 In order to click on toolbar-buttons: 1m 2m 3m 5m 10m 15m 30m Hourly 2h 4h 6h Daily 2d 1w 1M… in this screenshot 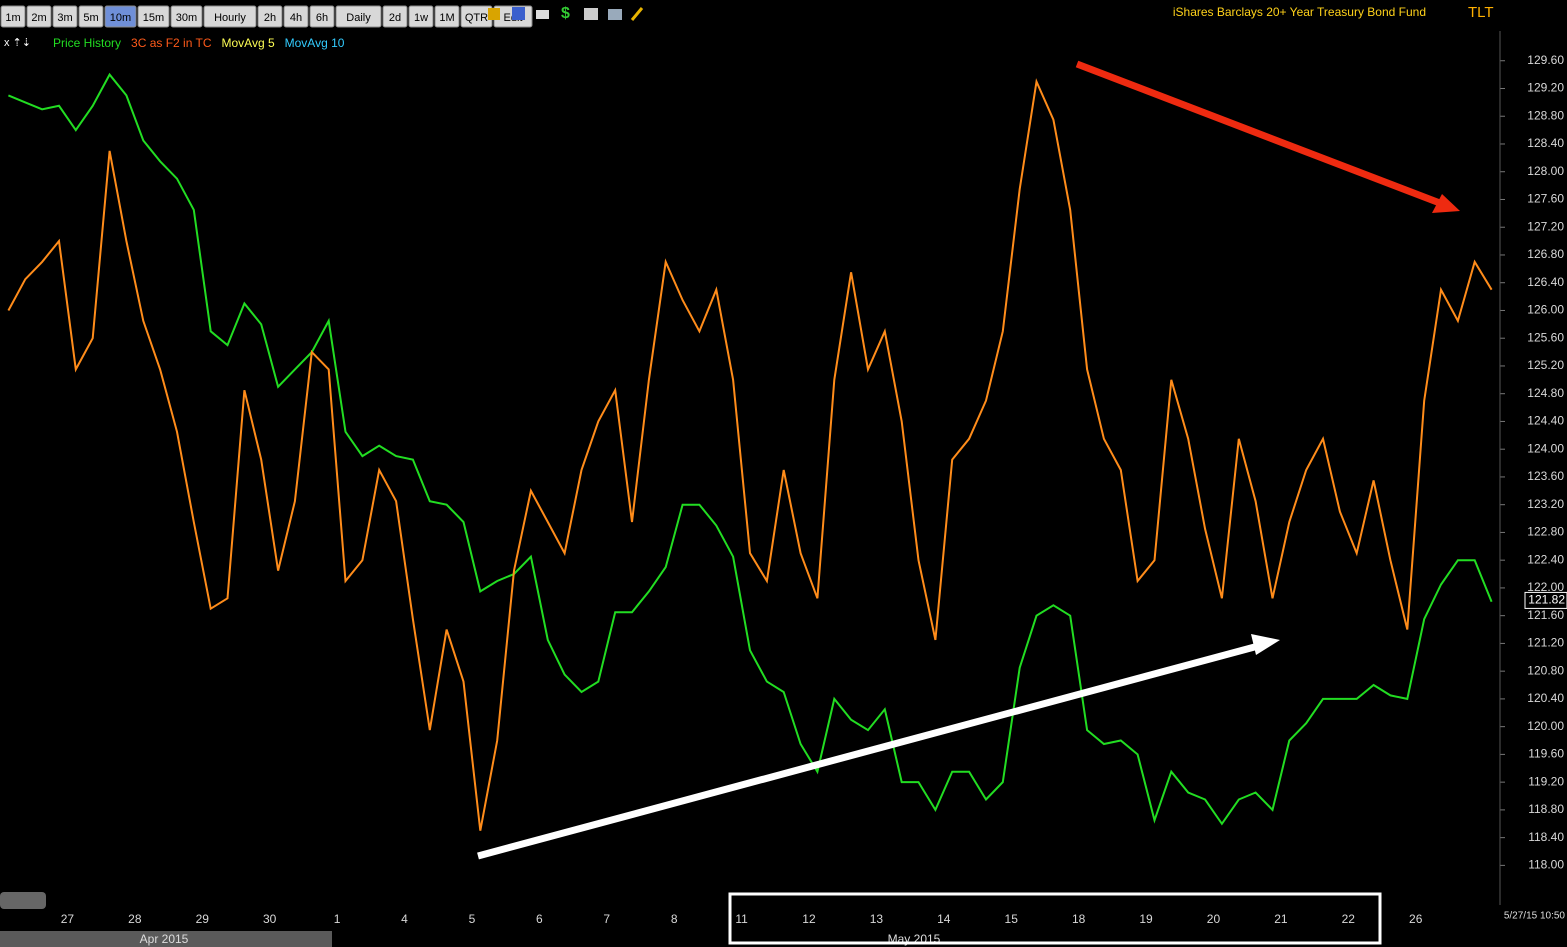, I will do `click(266, 16)`.